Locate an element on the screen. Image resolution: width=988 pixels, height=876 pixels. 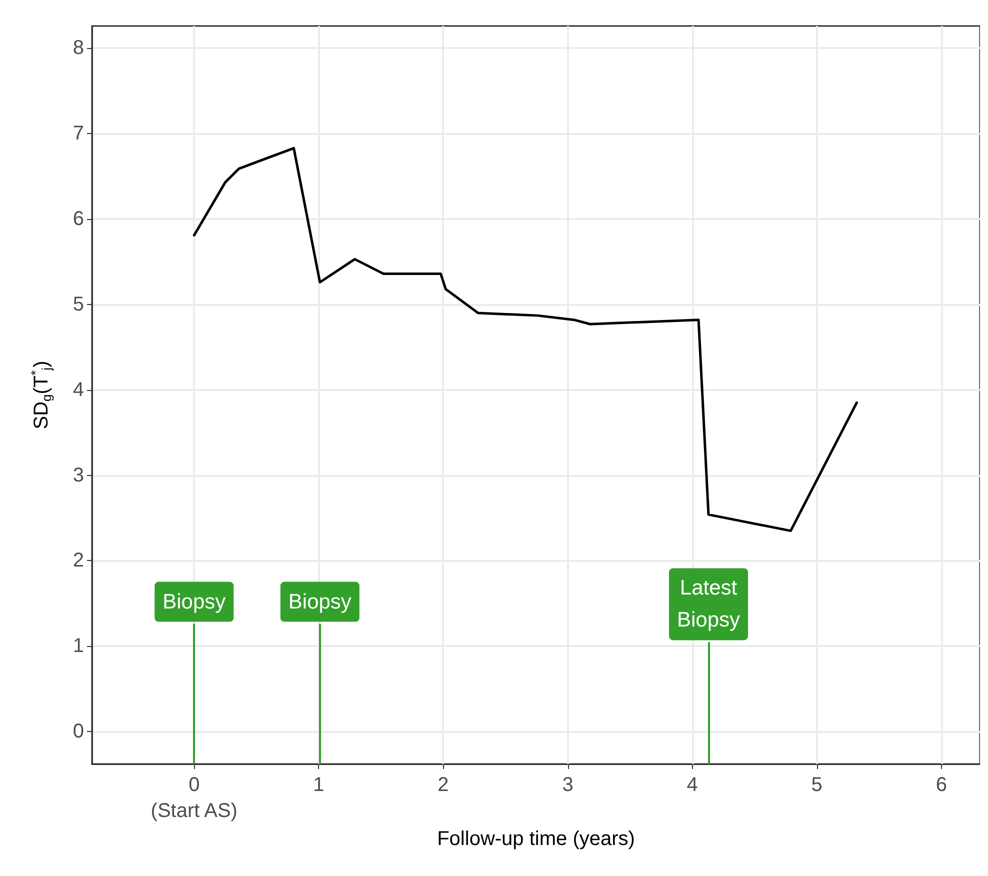
ref-line-label: Latest Biopsy is located at coordinates (708, 604).